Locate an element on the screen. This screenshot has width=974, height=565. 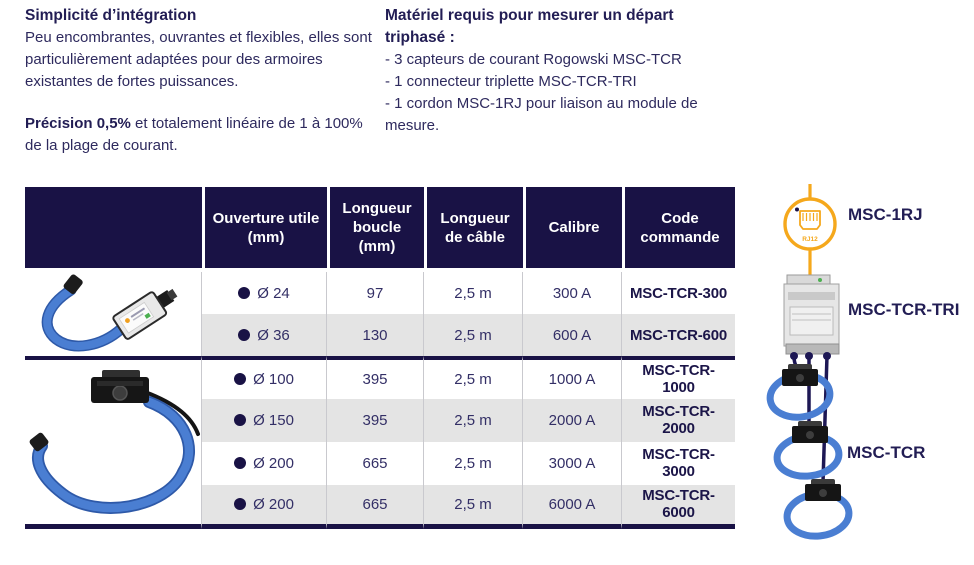
rj12-label: RJ12 is located at coordinates (810, 239).